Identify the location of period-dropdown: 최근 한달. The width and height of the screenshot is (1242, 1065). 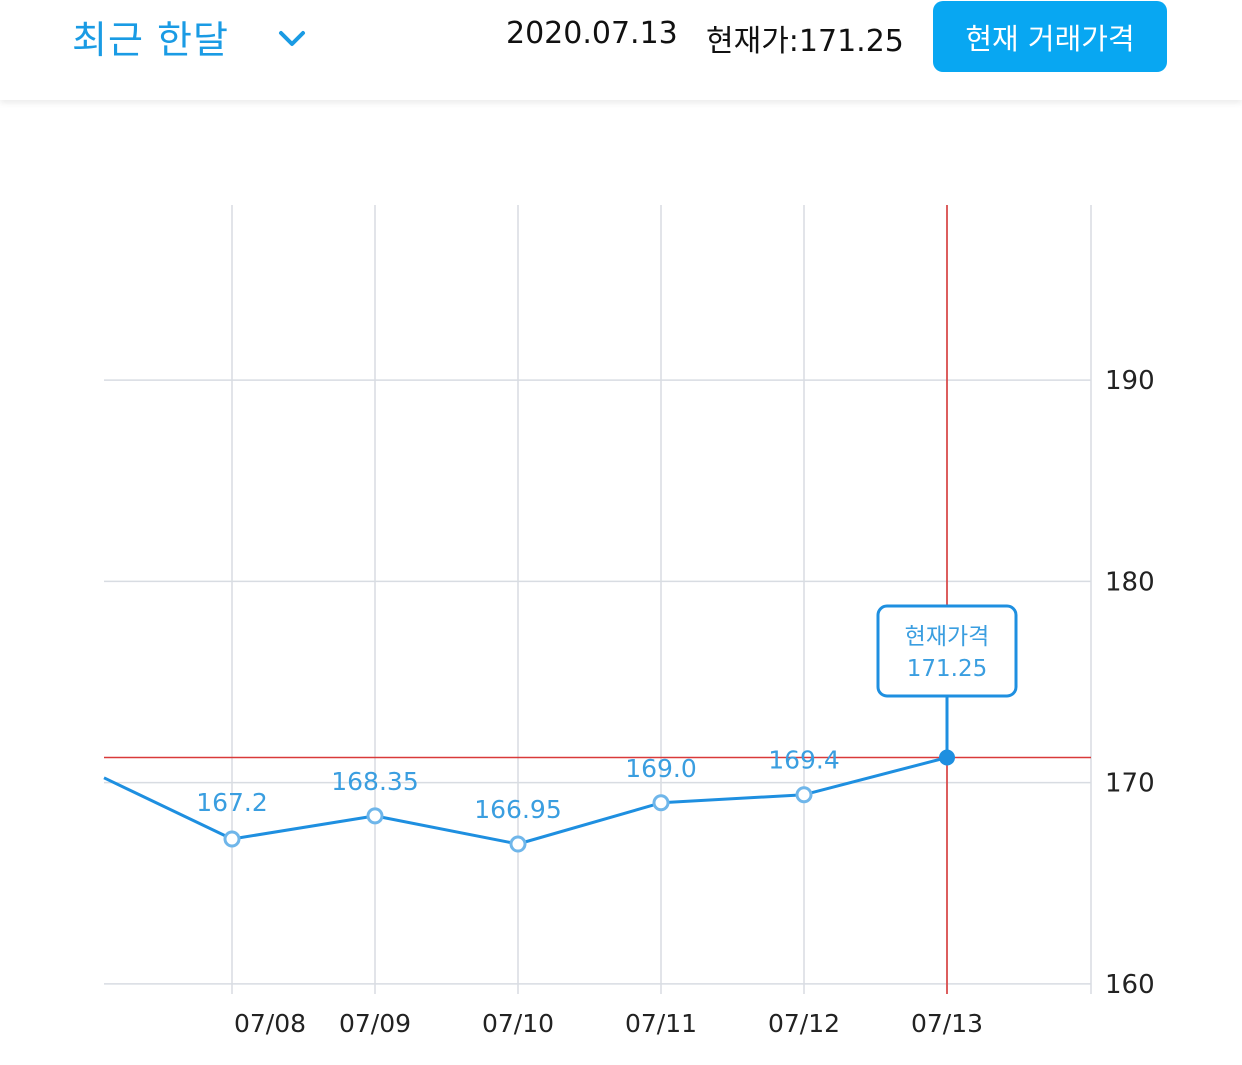
(189, 36).